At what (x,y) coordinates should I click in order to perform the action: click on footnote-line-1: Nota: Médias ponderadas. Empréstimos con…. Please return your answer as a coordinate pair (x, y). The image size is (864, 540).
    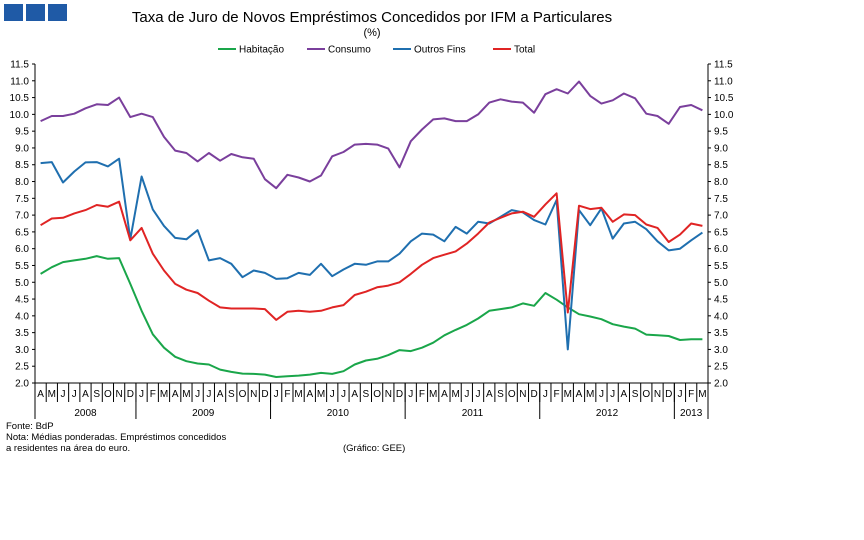
    Looking at the image, I should click on (116, 437).